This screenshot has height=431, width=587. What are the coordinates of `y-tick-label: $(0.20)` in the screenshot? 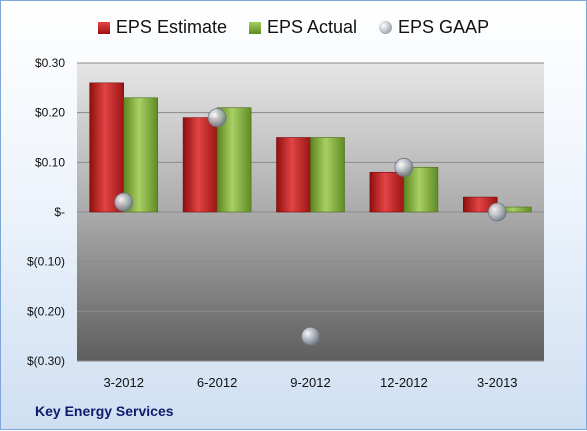 It's located at (46, 311).